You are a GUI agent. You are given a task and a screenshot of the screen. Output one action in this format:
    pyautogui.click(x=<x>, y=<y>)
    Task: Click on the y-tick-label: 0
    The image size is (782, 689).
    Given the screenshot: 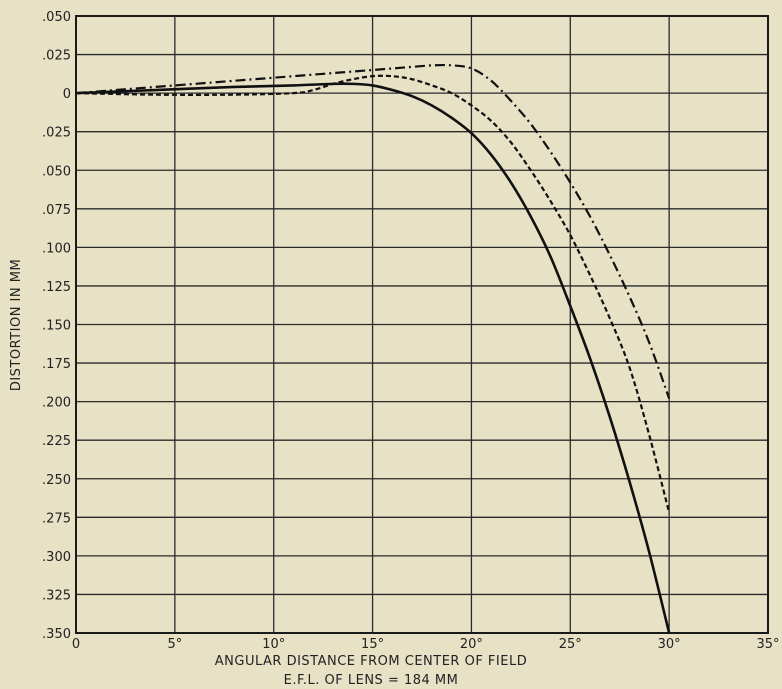 What is the action you would take?
    pyautogui.click(x=67, y=94)
    